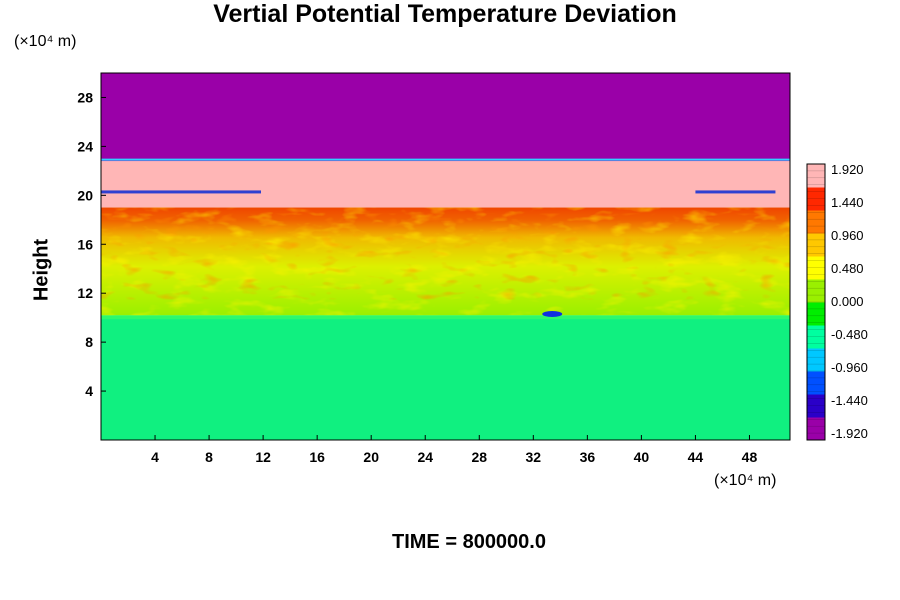  What do you see at coordinates (85, 293) in the screenshot?
I see `y-tick-label-2: 12` at bounding box center [85, 293].